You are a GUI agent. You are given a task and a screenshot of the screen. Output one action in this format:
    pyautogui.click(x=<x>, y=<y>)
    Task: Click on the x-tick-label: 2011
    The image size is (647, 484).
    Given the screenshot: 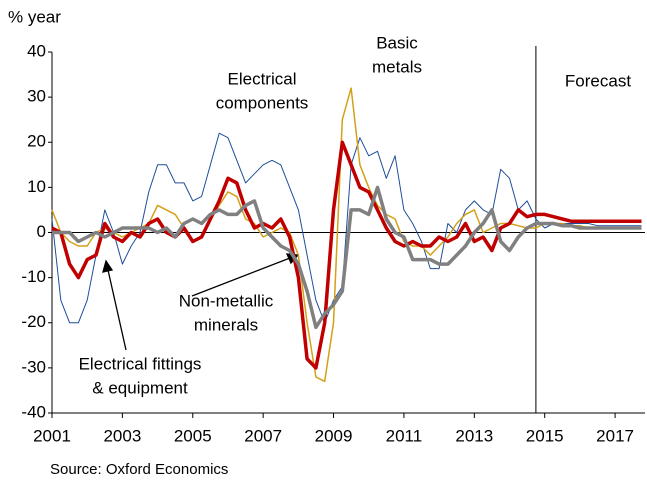 What is the action you would take?
    pyautogui.click(x=404, y=435)
    